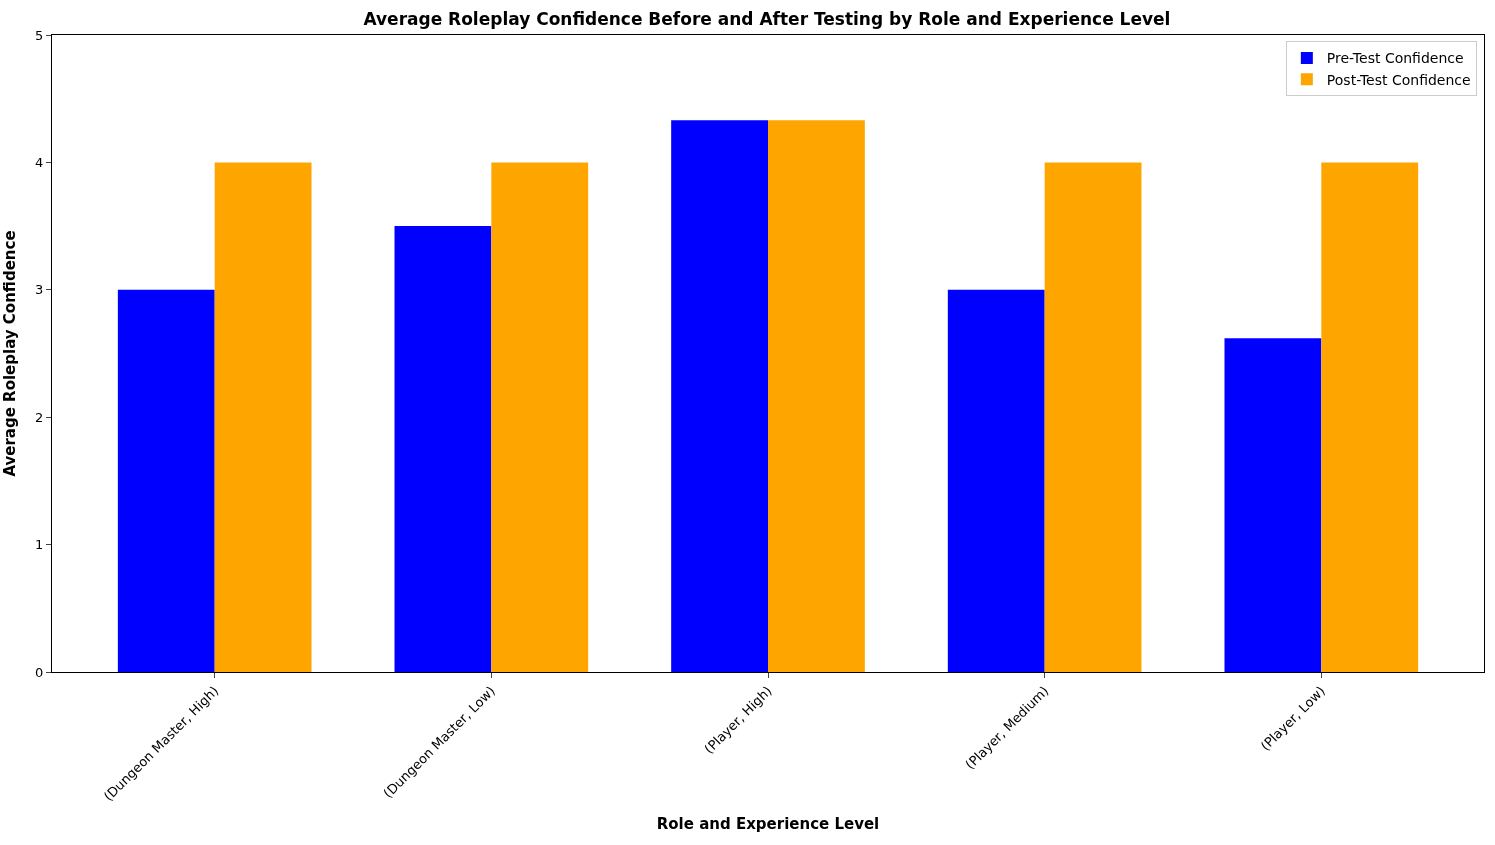 The width and height of the screenshot is (1495, 845). I want to click on x-axis-title: Role and Experience Level, so click(768, 823).